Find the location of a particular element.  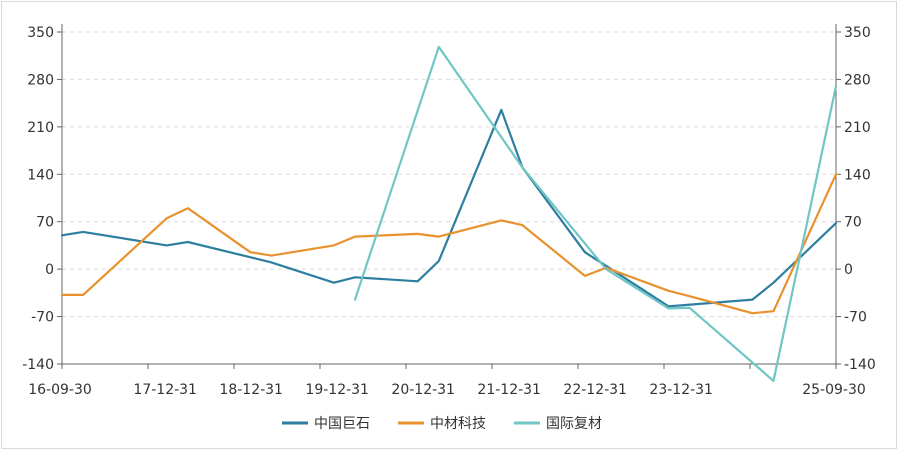

x-tick-label: 20-12-31 is located at coordinates (423, 390).